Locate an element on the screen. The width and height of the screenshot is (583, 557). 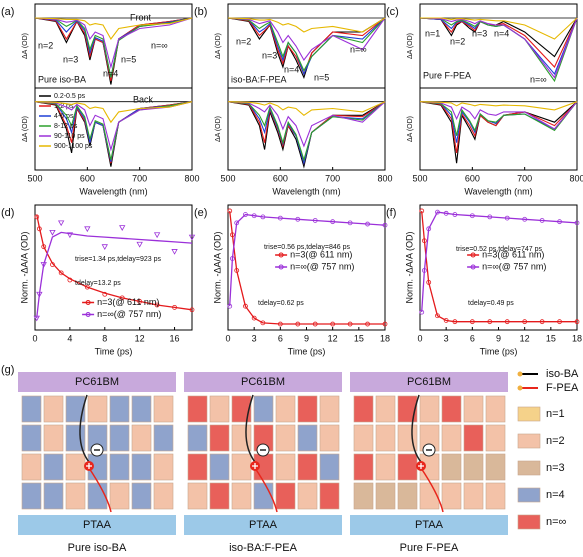
plot-frame is located at coordinates (113, 267).